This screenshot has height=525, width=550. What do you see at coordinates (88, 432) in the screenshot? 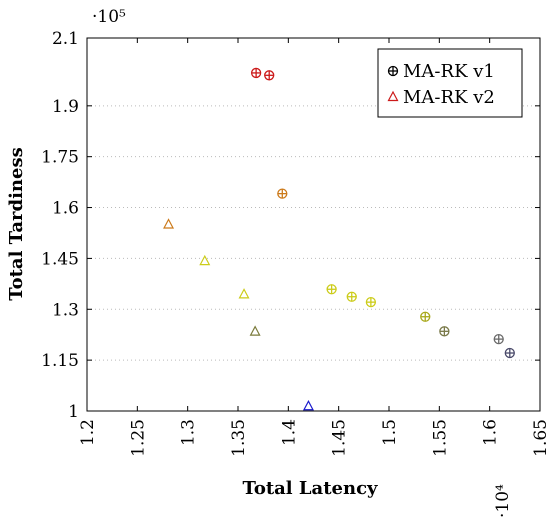
I see `x-tick-label: 1.2` at bounding box center [88, 432].